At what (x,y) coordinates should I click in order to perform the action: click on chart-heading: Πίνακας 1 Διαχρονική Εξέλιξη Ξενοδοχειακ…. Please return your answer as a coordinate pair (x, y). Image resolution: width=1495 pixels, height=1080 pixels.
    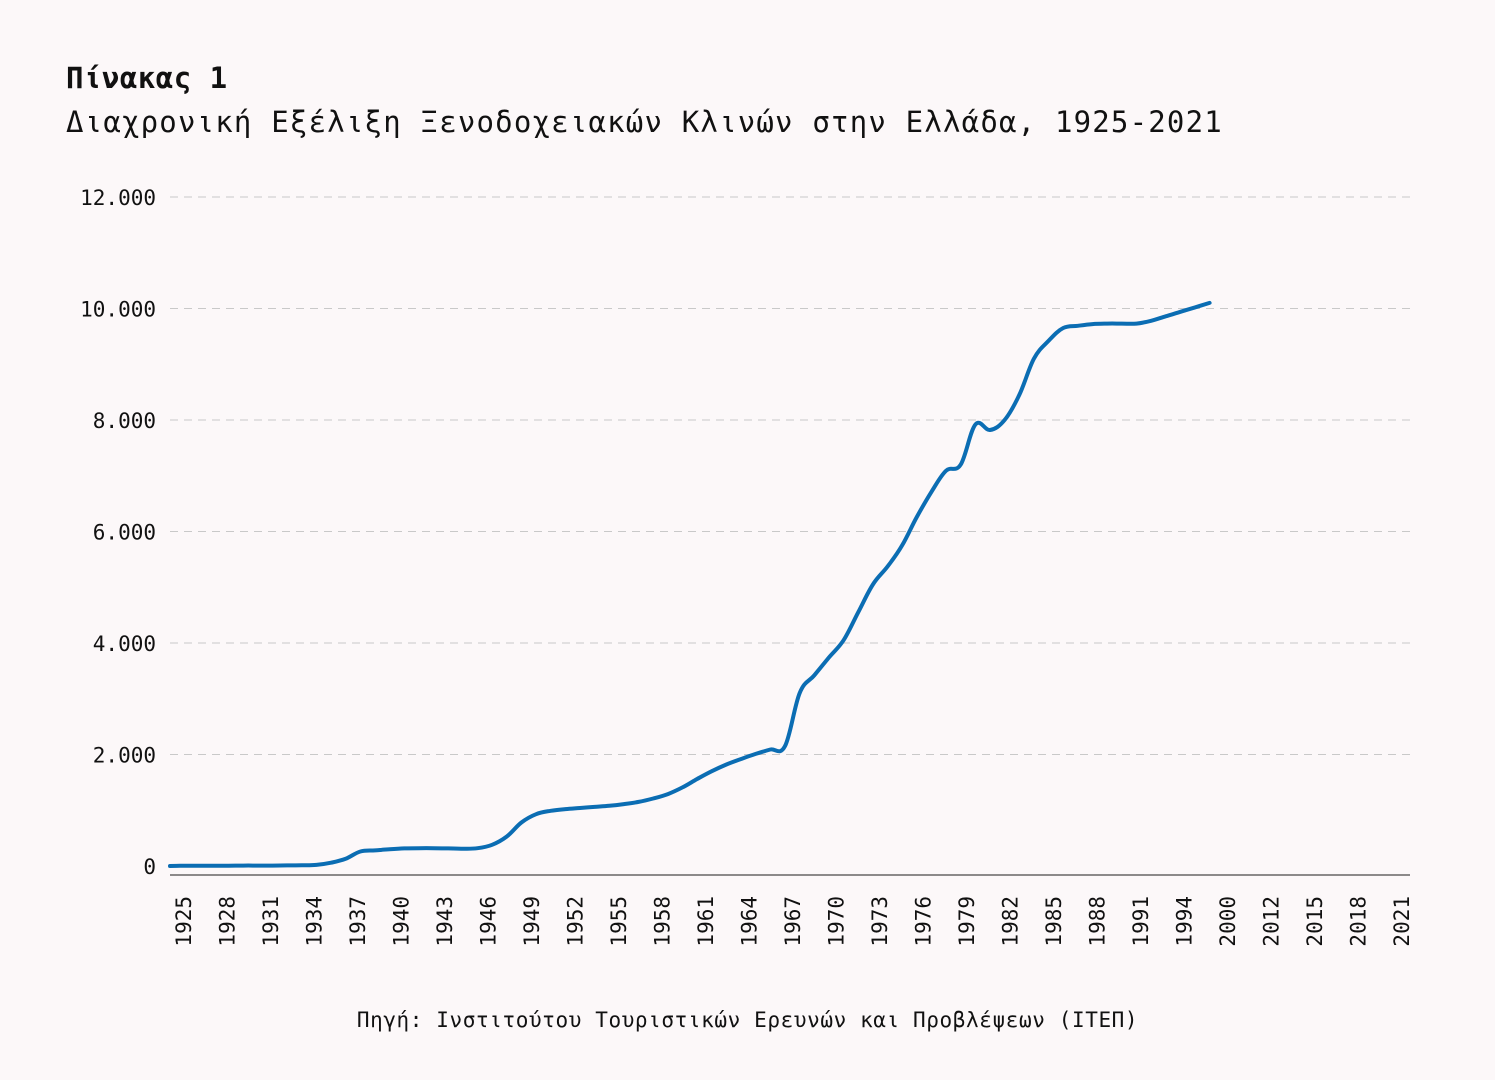
    Looking at the image, I should click on (644, 100).